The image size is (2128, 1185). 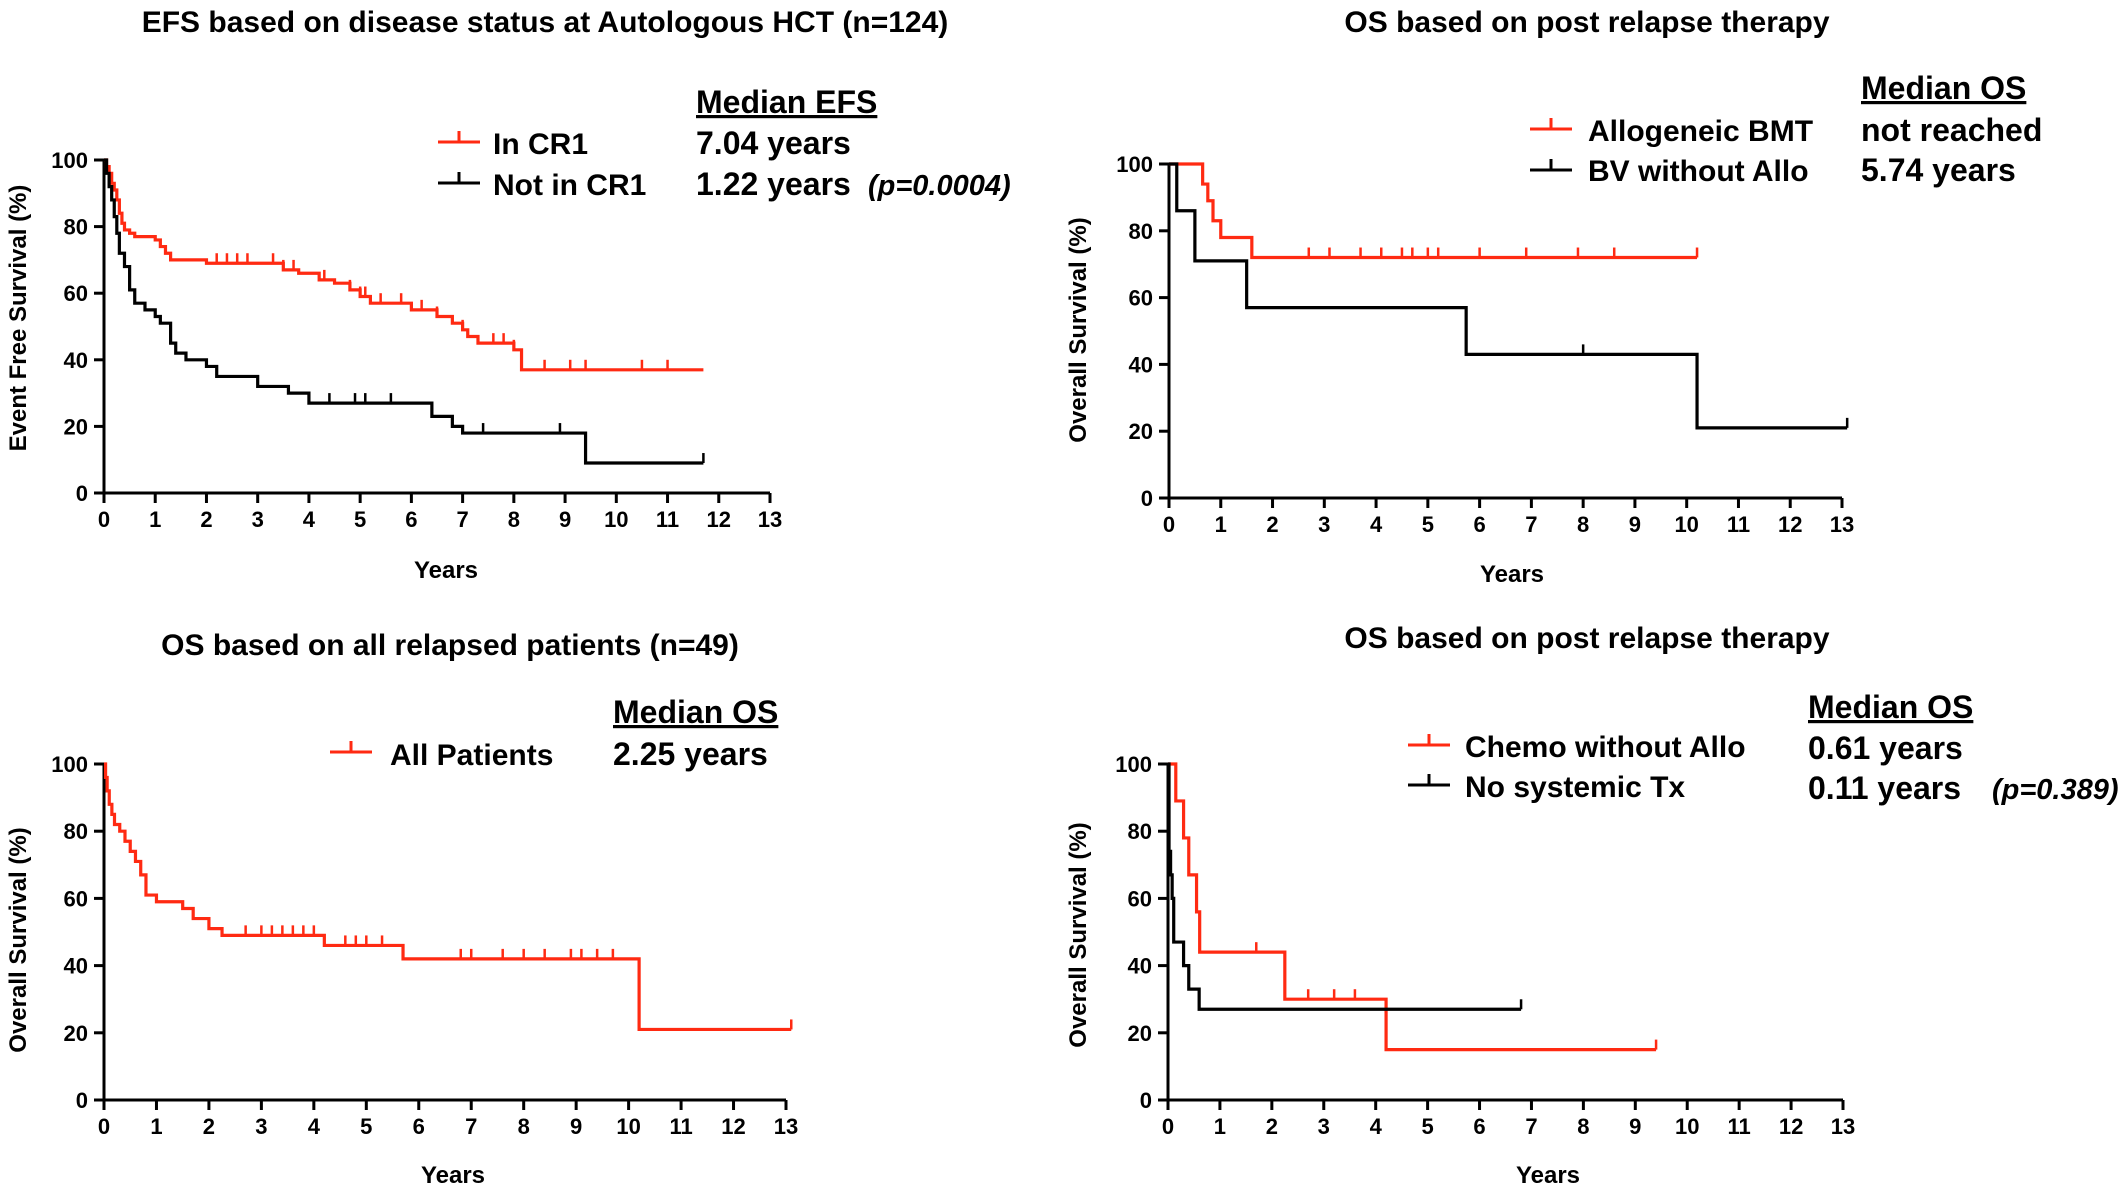 I want to click on legend-label-no-systemic-tx: No systemic Tx, so click(x=1575, y=787).